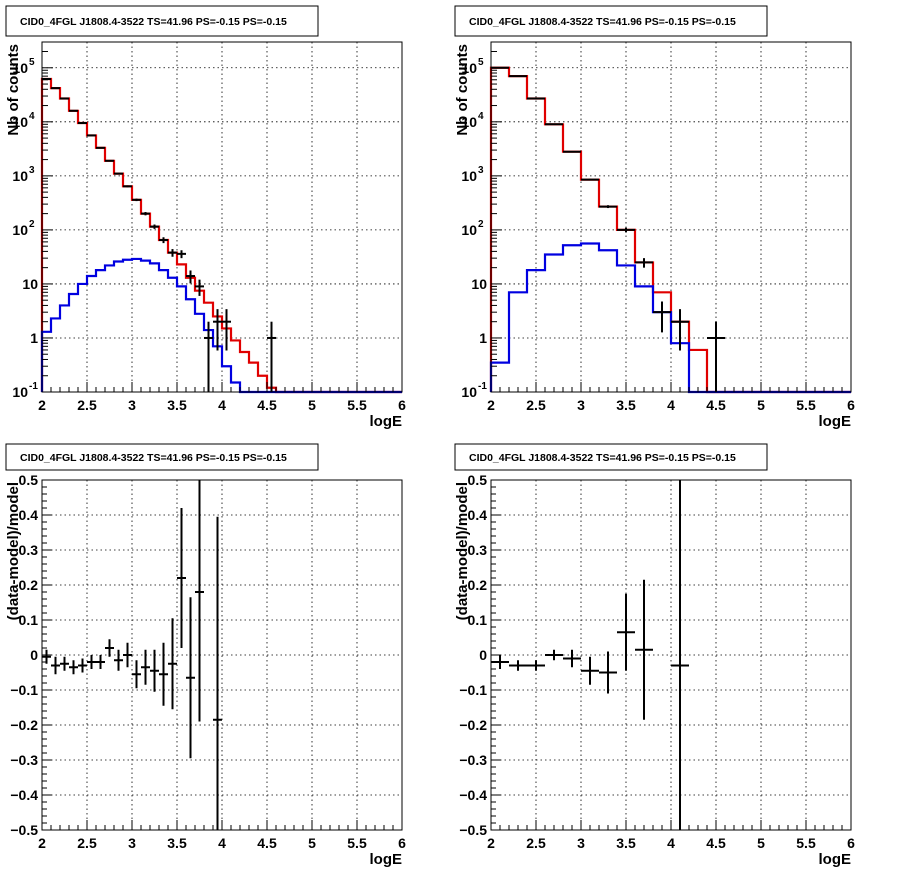  Describe the element at coordinates (483, 655) in the screenshot. I see `y-tick-label: 0` at that location.